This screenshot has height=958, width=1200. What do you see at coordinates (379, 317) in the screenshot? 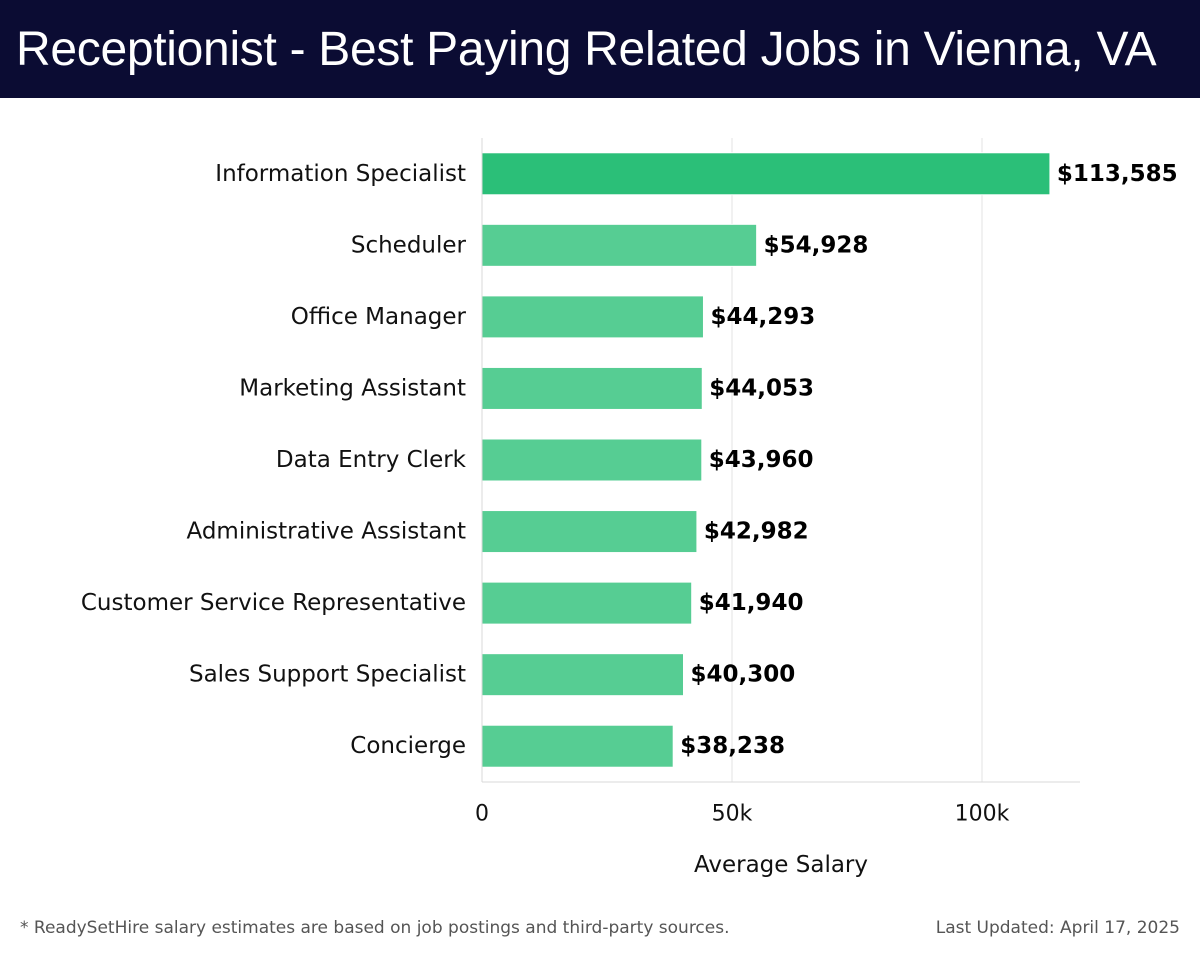
I see `category-label-2: Office Manager` at bounding box center [379, 317].